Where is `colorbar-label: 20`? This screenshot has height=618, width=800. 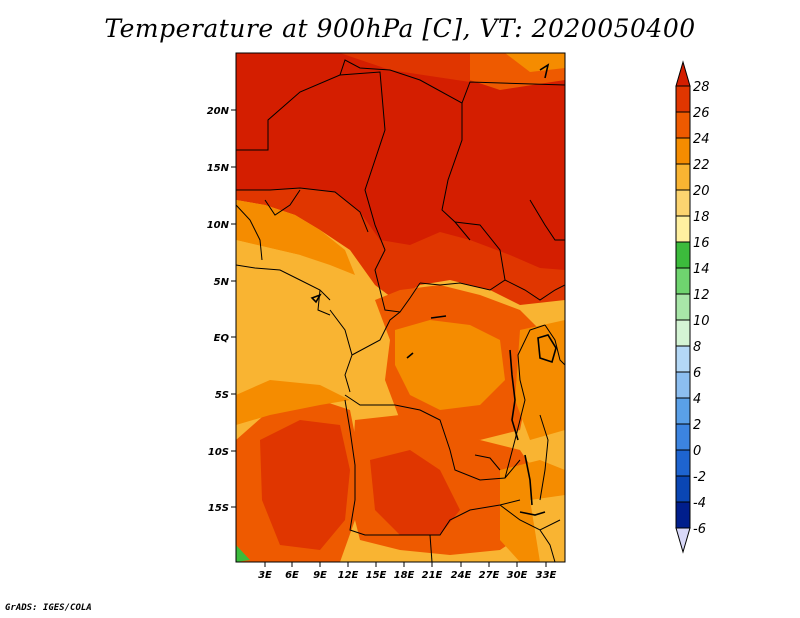 colorbar-label: 20 is located at coordinates (701, 191).